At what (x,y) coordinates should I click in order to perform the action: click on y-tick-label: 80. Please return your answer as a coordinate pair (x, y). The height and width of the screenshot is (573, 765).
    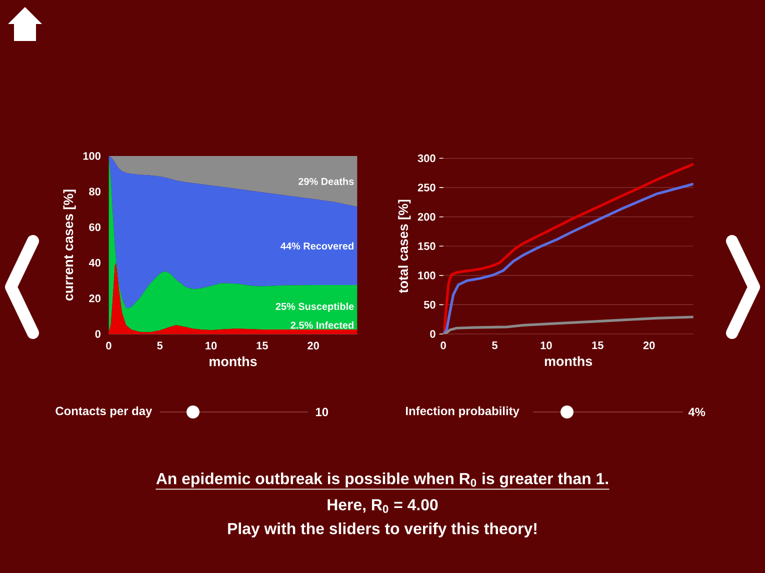
    Looking at the image, I should click on (94, 192).